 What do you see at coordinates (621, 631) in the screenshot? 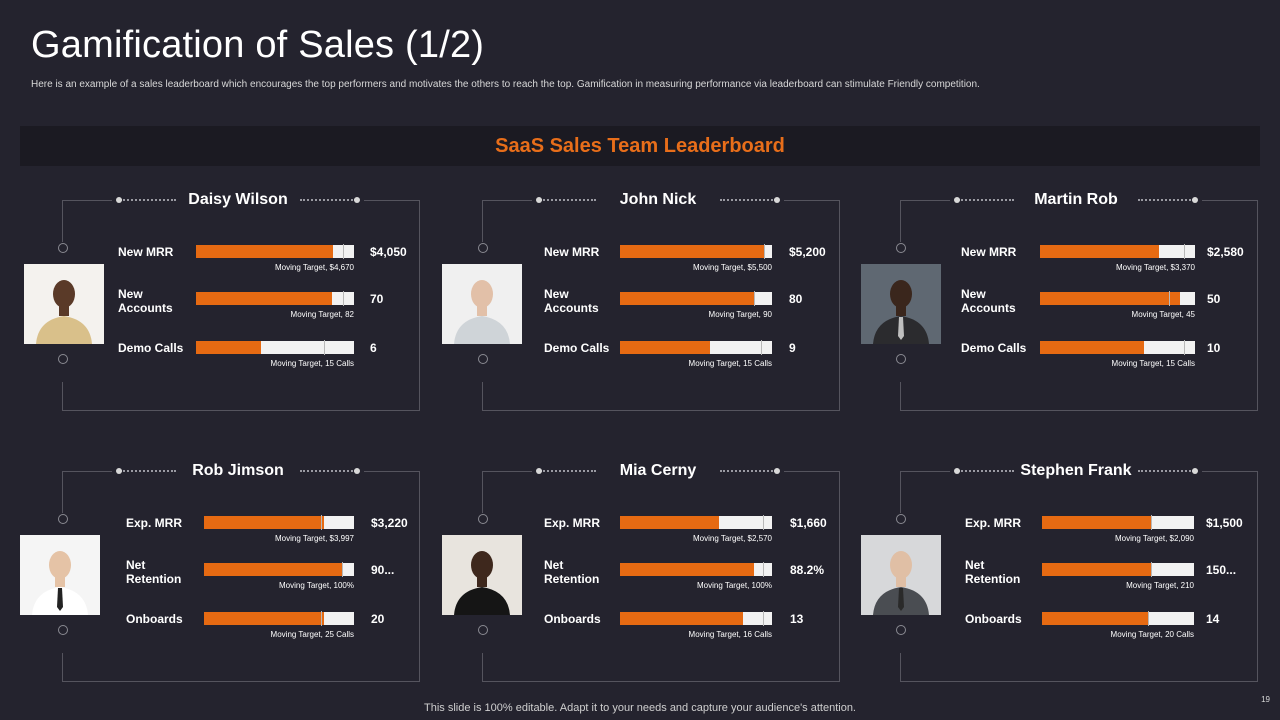
I see `metric-row: Onboards 13 Moving Target, 16 Calls` at bounding box center [621, 631].